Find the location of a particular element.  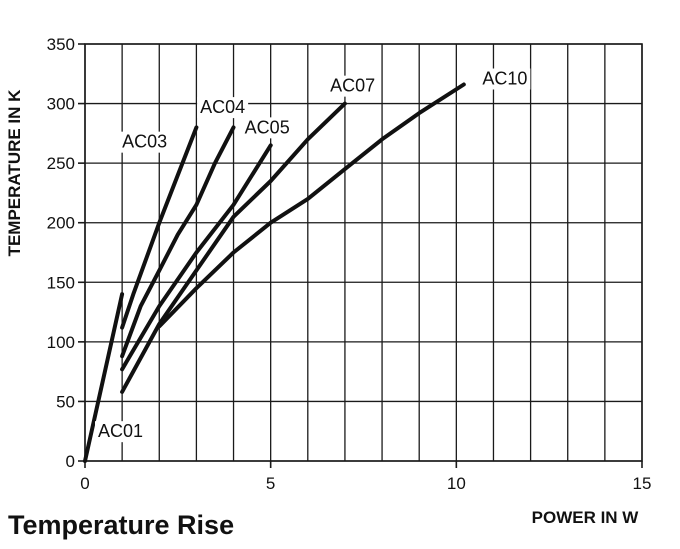

x-tick-label: 0 is located at coordinates (84, 483).